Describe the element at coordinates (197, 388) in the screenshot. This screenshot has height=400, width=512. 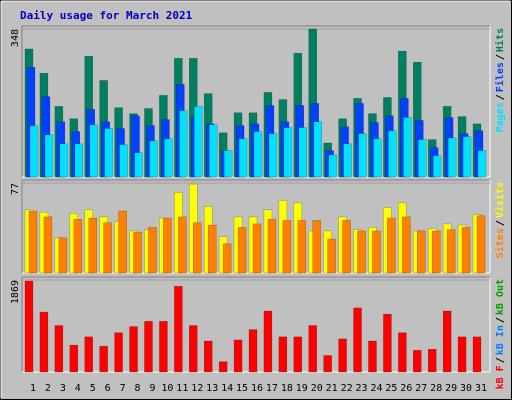
I see `x-tick-label: 12` at that location.